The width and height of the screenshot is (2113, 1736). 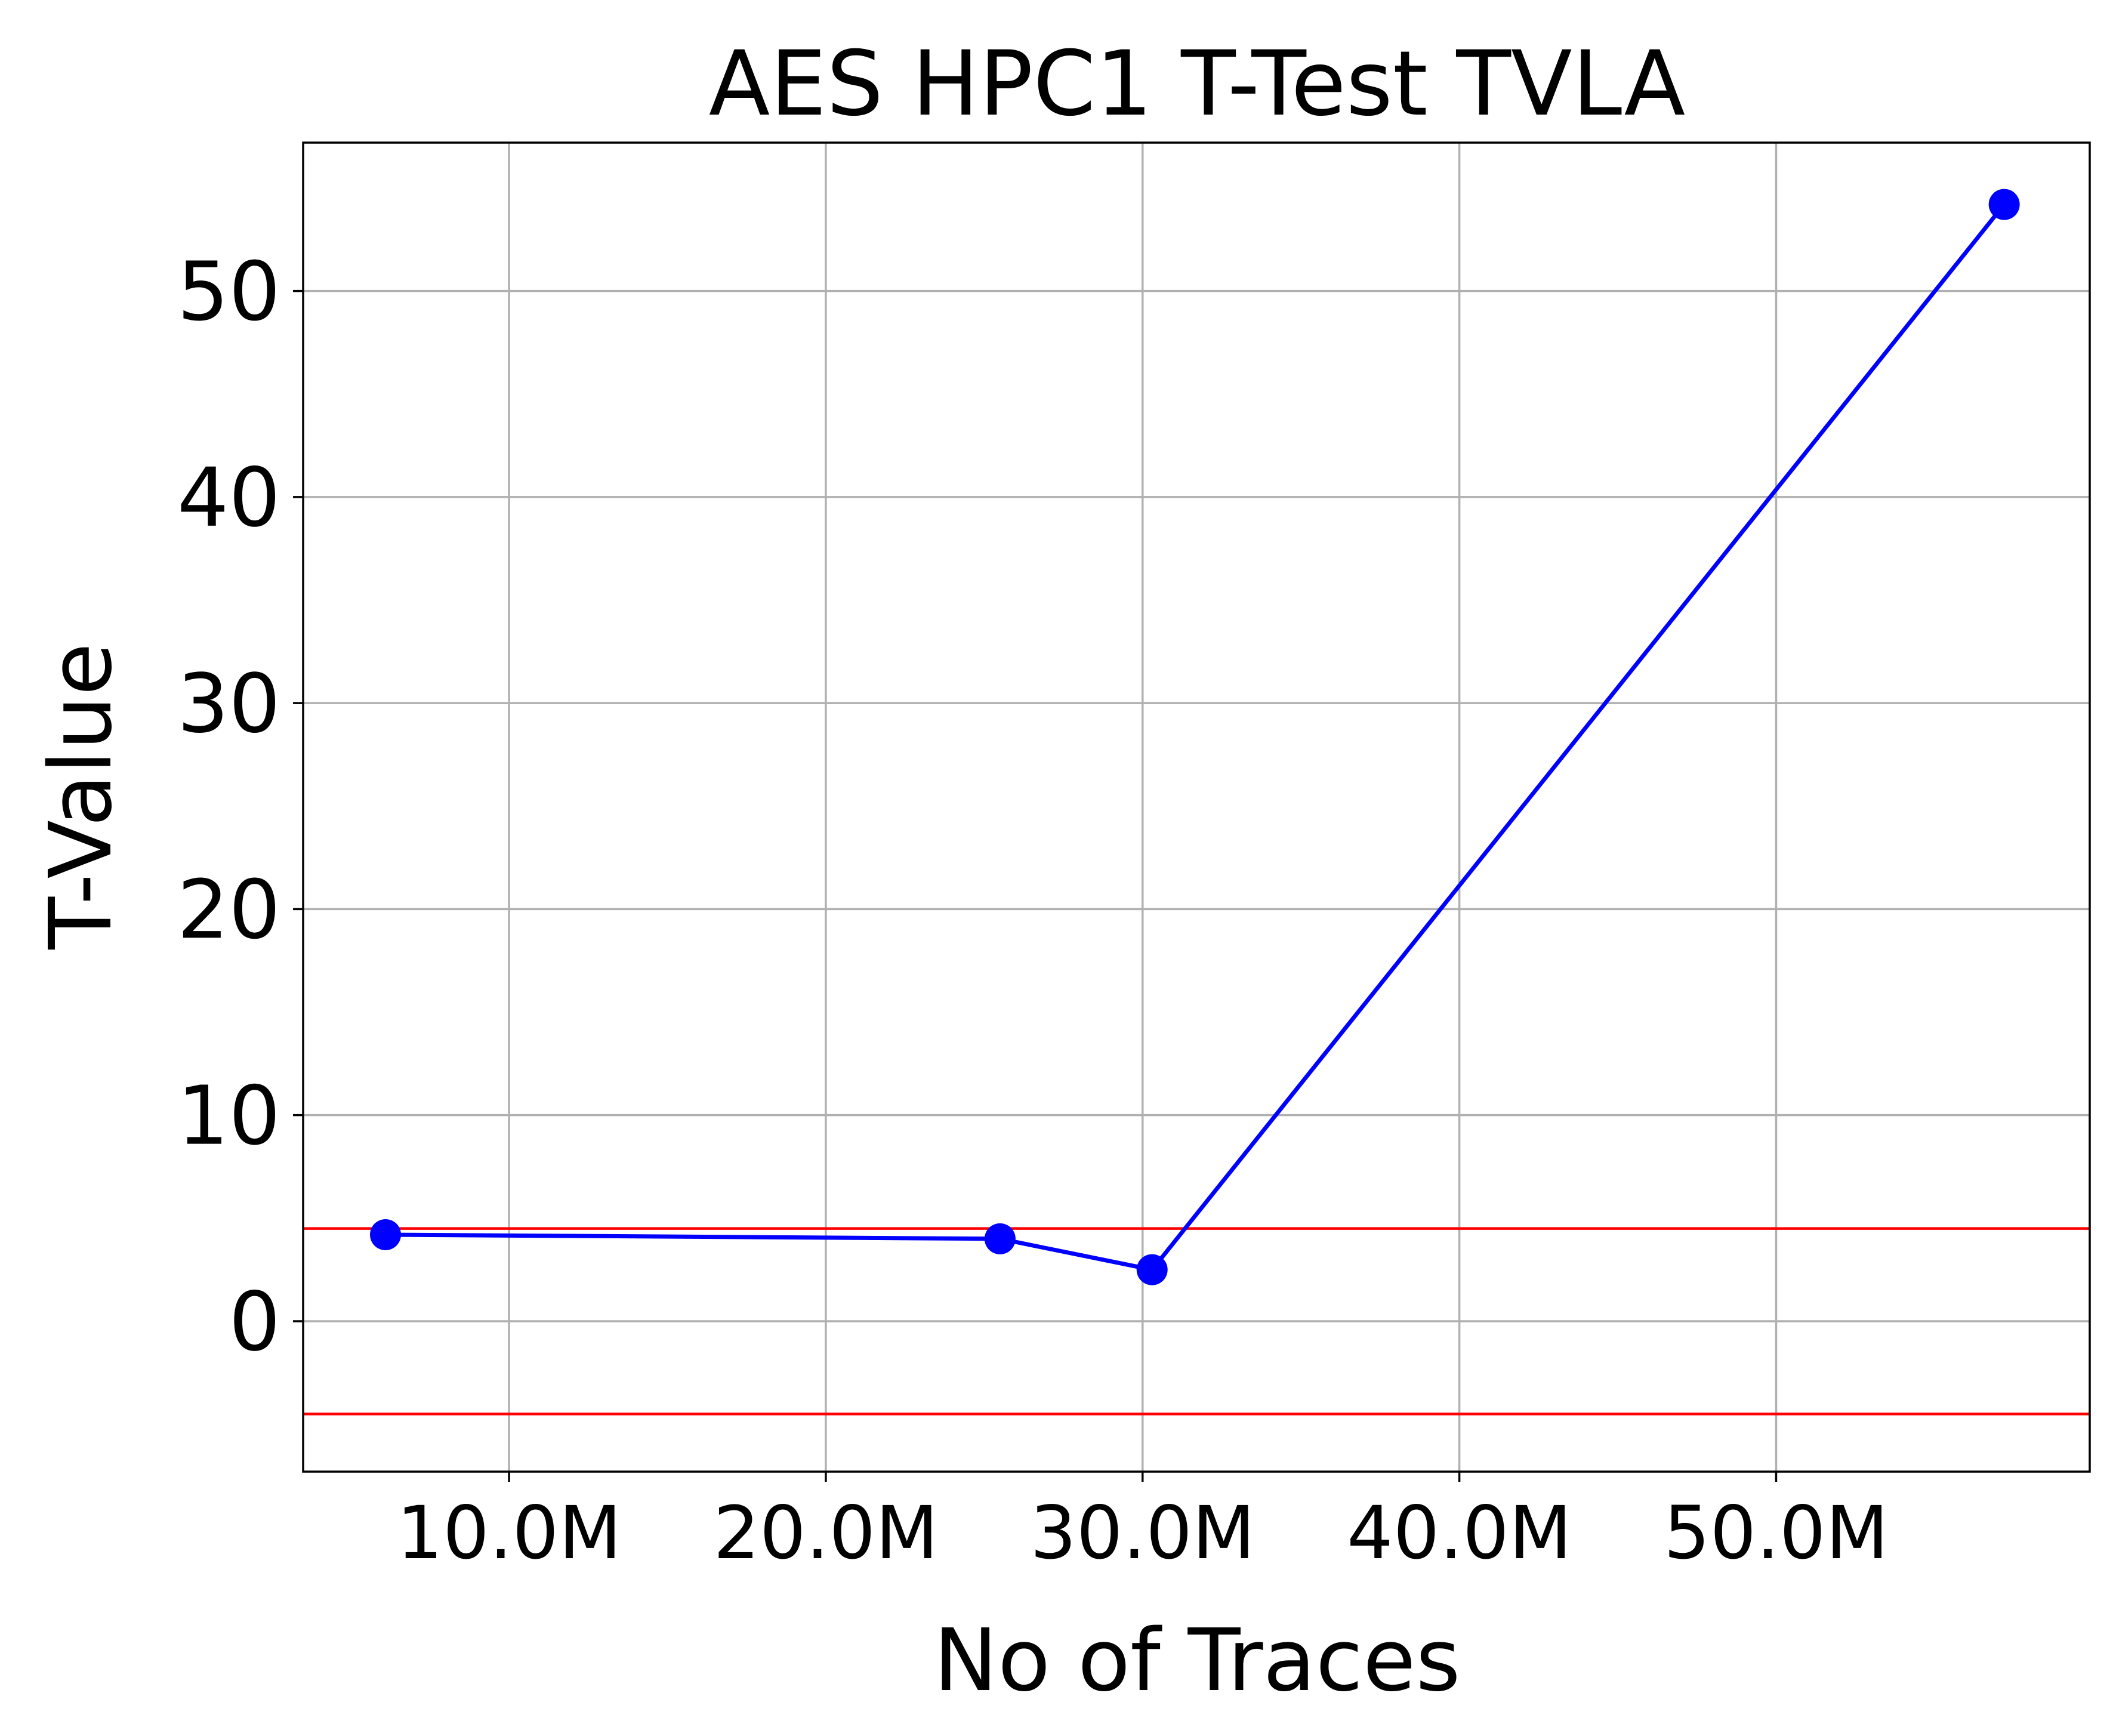 What do you see at coordinates (228, 1116) in the screenshot?
I see `y-tick-label: 10` at bounding box center [228, 1116].